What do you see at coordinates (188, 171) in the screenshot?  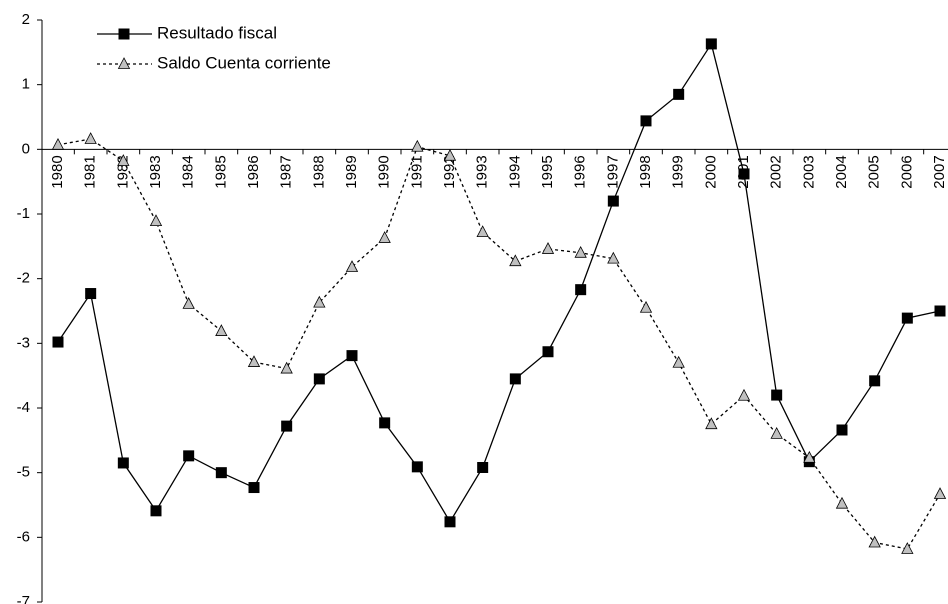 I see `x-tick-label: 1984` at bounding box center [188, 171].